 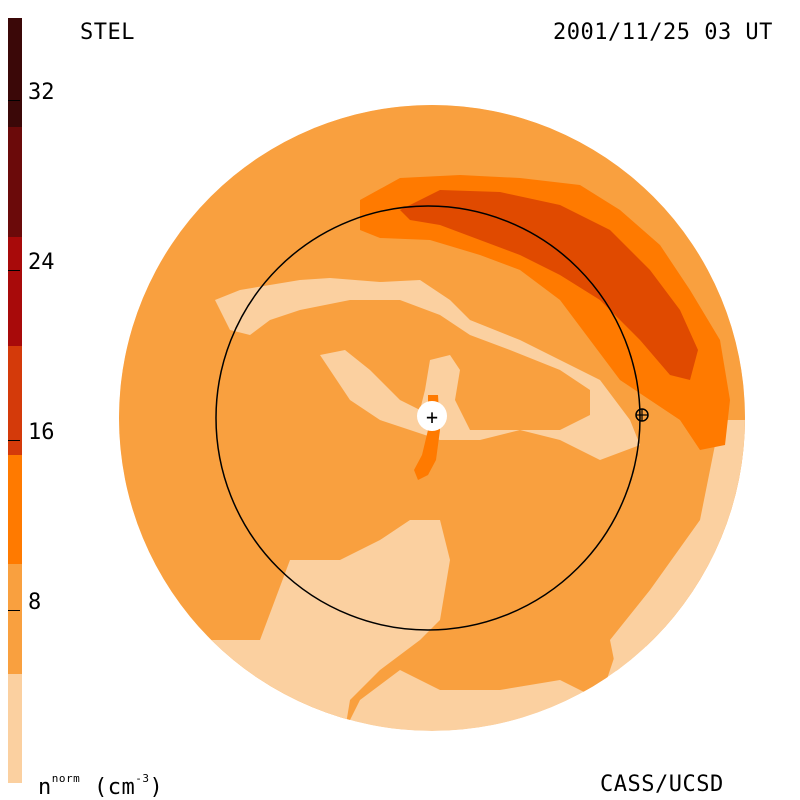 I want to click on source-label: STEL, so click(x=107, y=32).